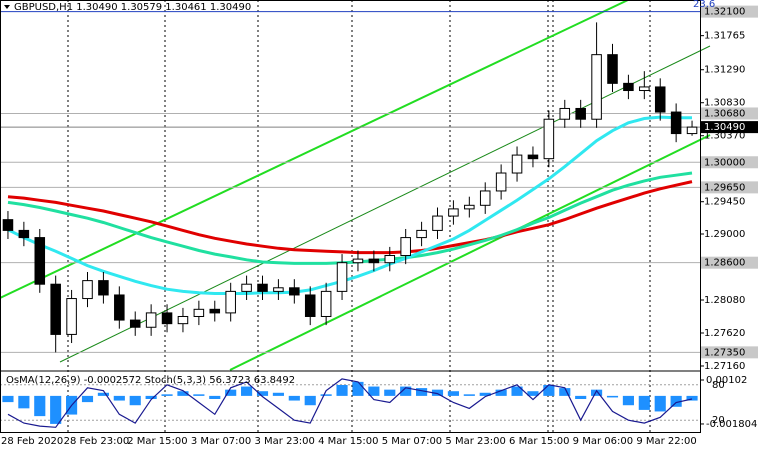 Image resolution: width=758 pixels, height=452 pixels. I want to click on y-tick-label: 1.31290, so click(724, 70).